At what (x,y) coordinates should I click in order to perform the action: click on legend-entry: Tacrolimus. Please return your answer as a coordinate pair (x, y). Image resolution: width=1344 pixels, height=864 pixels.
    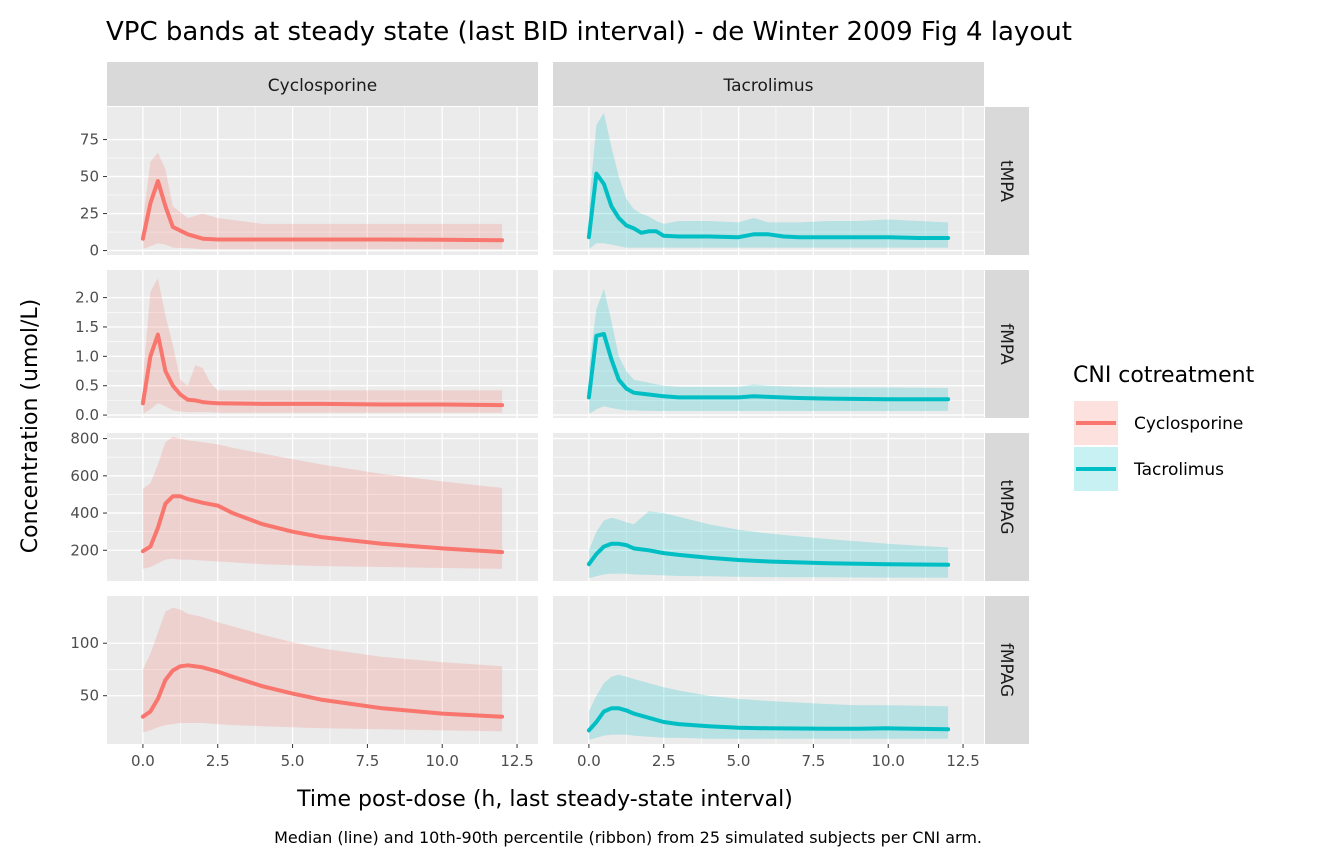
    Looking at the image, I should click on (1148, 469).